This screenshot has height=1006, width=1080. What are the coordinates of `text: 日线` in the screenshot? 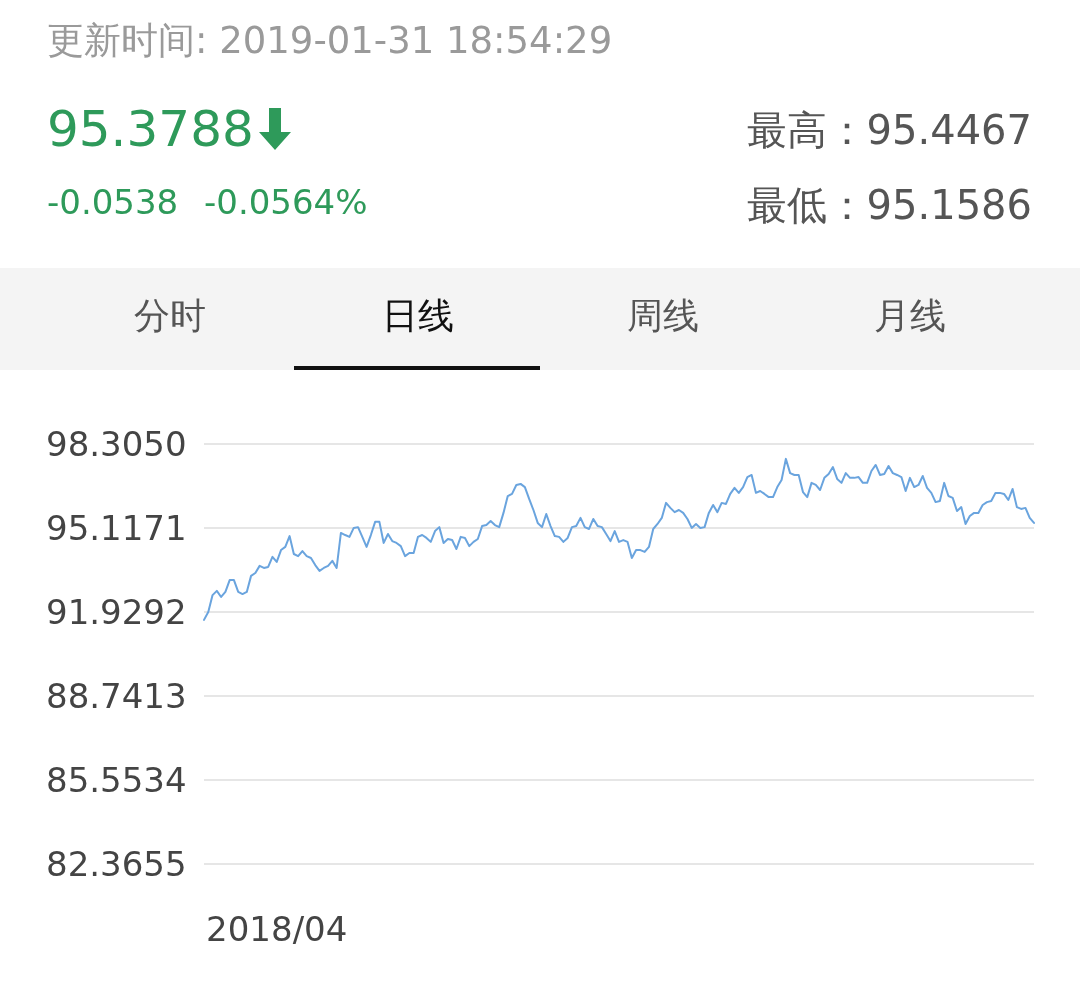 It's located at (418, 315).